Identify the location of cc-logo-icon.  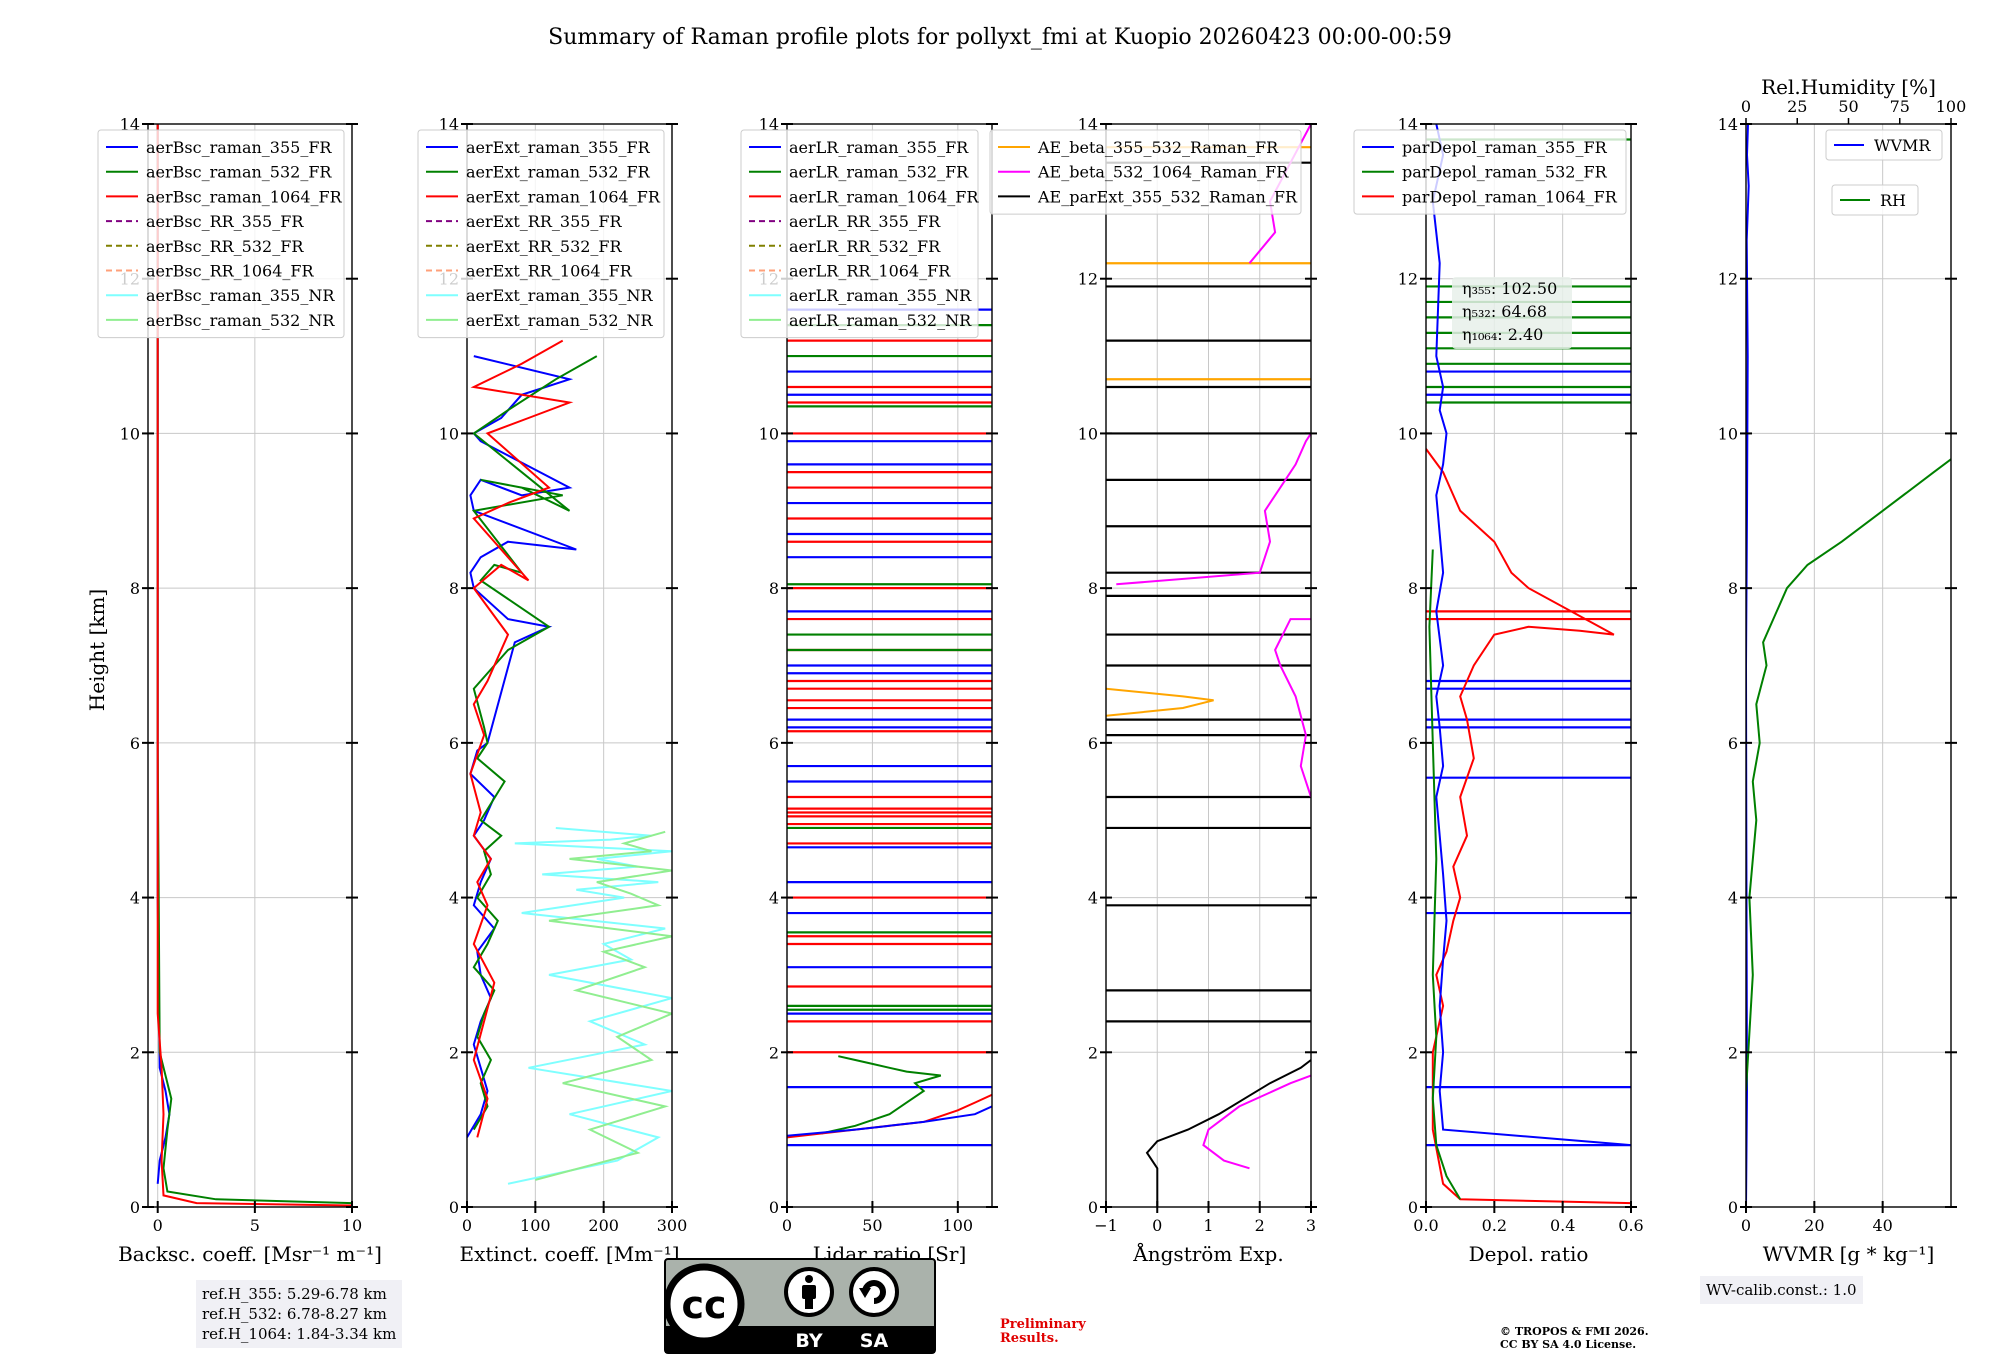
(704, 1304).